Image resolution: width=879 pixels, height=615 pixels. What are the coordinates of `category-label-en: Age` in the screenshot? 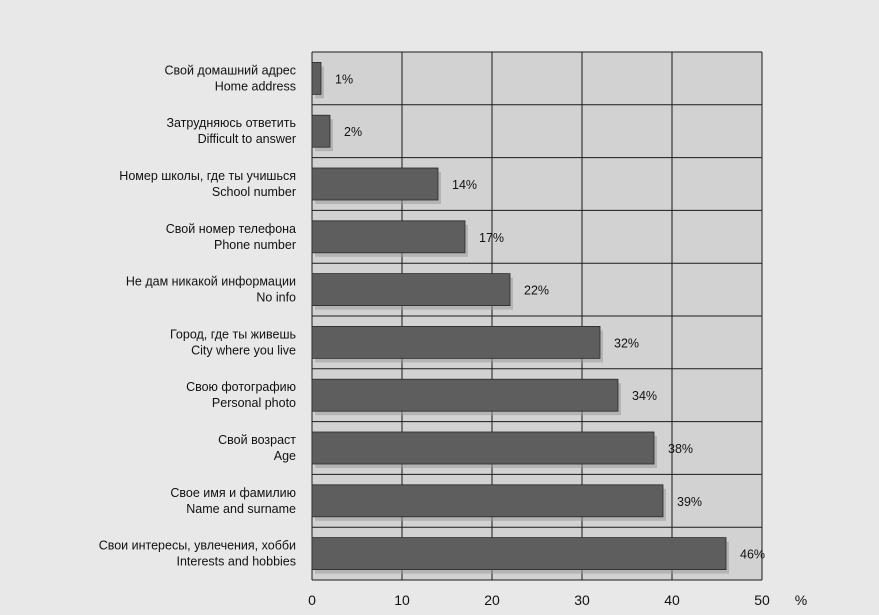 It's located at (285, 456).